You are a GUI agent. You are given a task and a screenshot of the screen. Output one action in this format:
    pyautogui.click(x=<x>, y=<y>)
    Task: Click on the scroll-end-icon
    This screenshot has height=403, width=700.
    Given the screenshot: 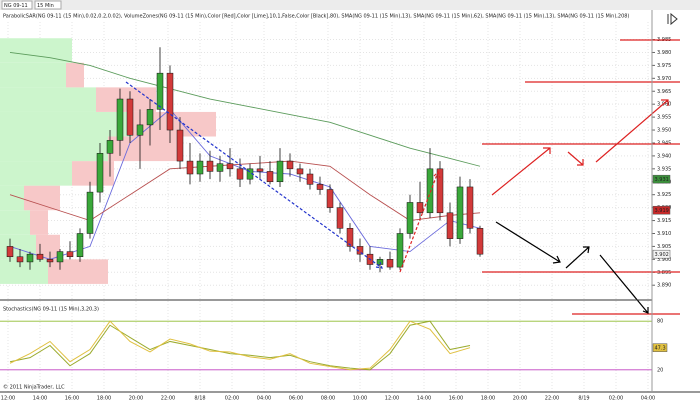 What is the action you would take?
    pyautogui.click(x=672, y=19)
    